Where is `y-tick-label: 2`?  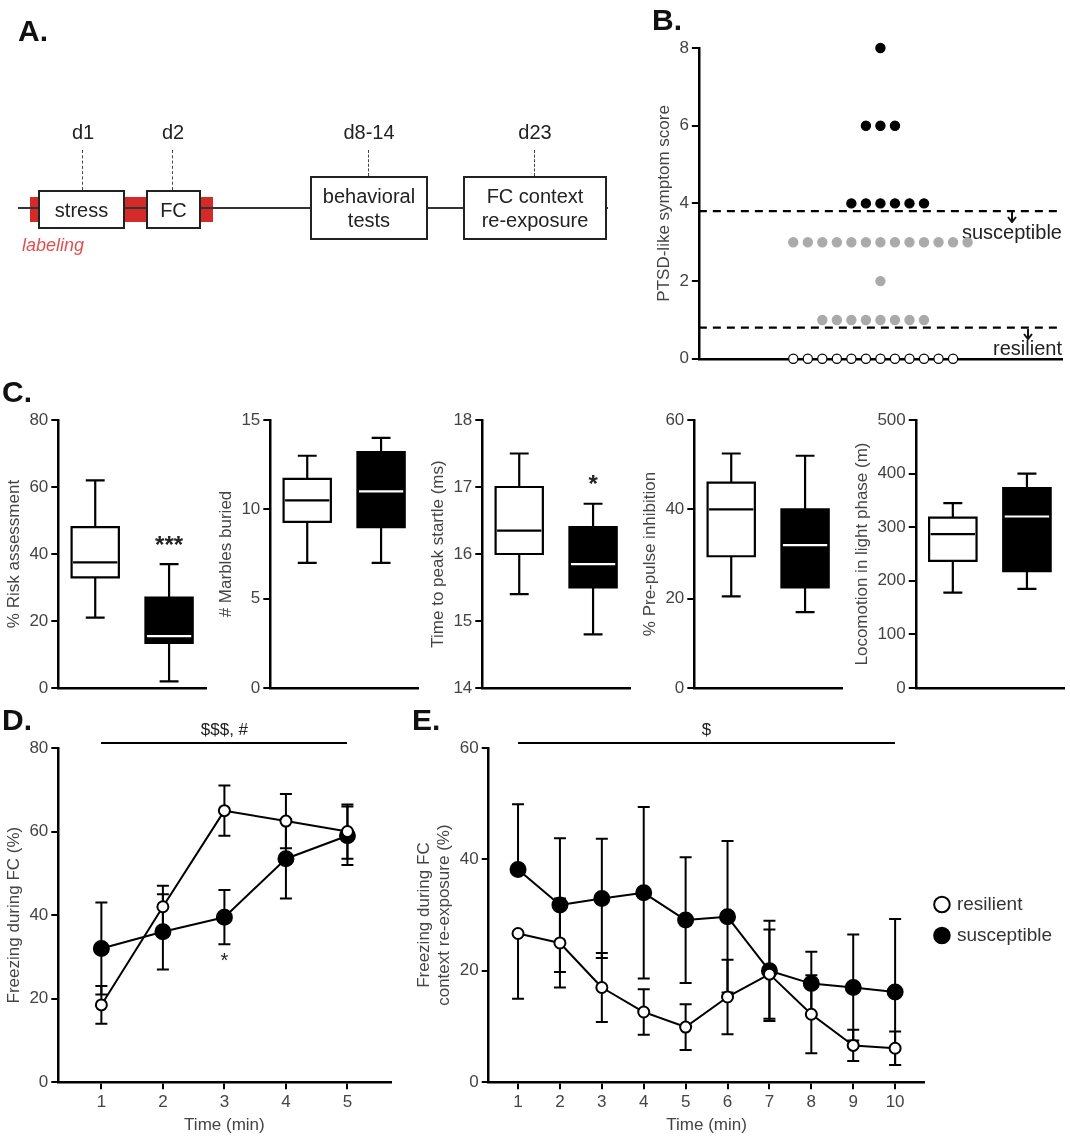
y-tick-label: 2 is located at coordinates (684, 280).